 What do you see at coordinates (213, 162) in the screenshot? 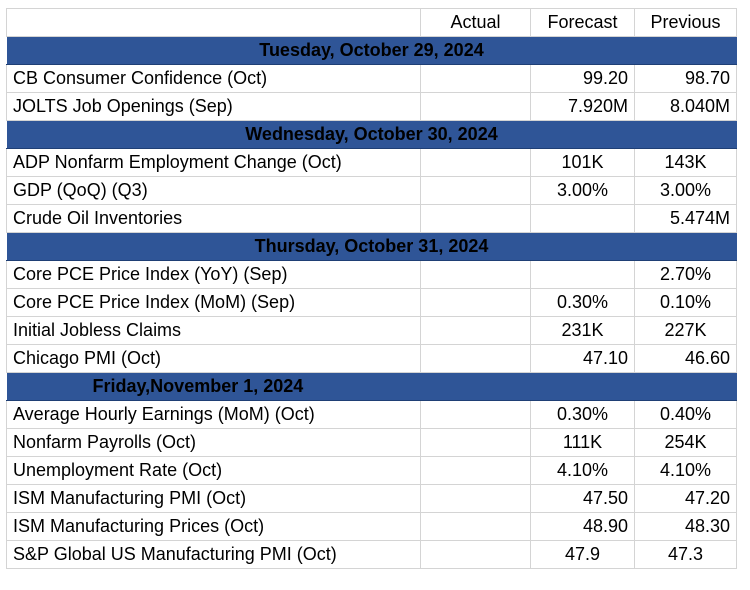
I see `event-name-cell: ADP Nonfarm Employment Change (Oct)` at bounding box center [213, 162].